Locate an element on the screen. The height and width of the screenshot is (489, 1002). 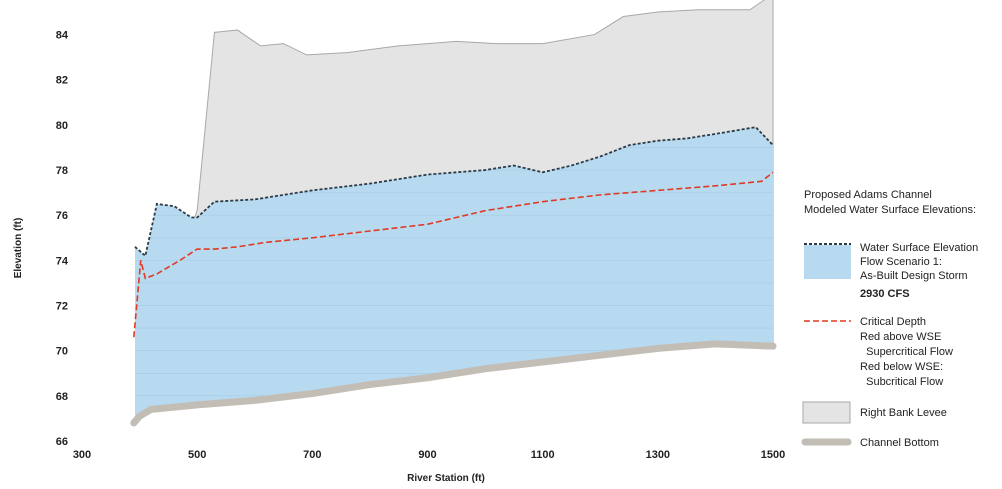
x-tick-label: 1100 is located at coordinates (543, 455).